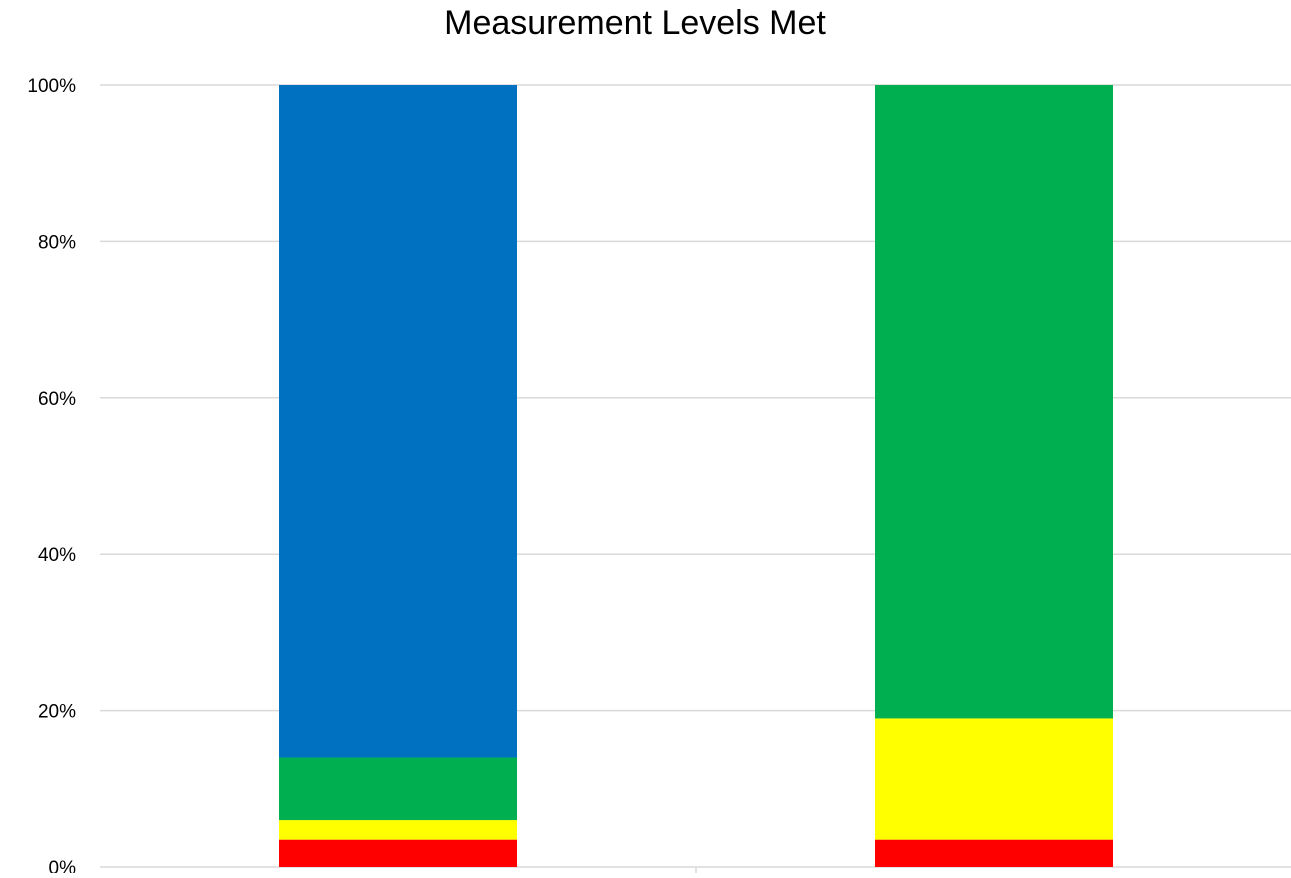 This screenshot has width=1291, height=878. What do you see at coordinates (635, 23) in the screenshot?
I see `chart-title: Measurement Levels Met` at bounding box center [635, 23].